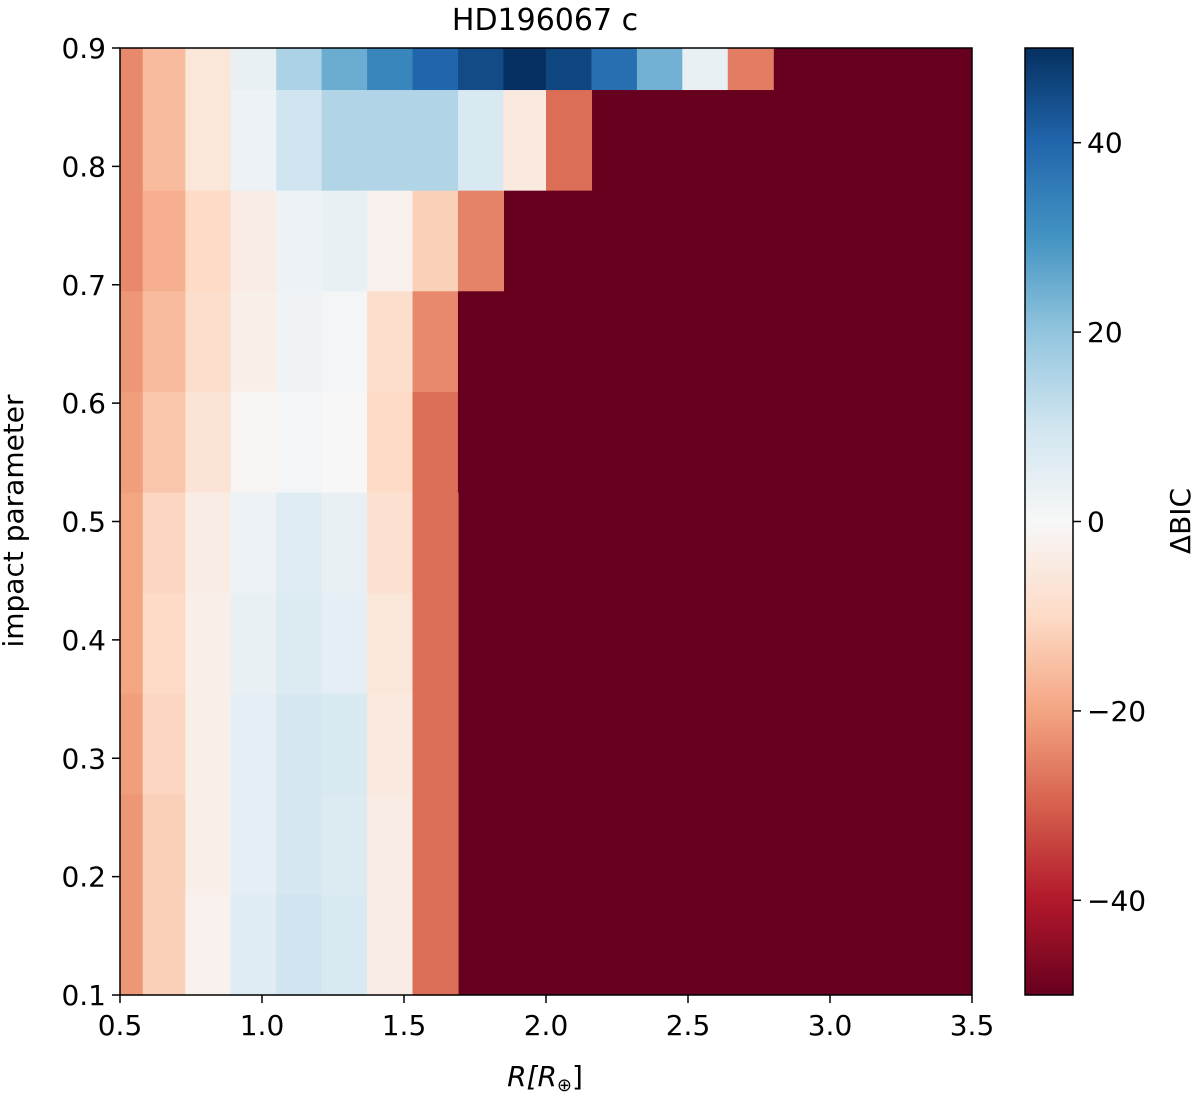 The height and width of the screenshot is (1093, 1200). What do you see at coordinates (83, 403) in the screenshot?
I see `y-tick-label: 0.6` at bounding box center [83, 403].